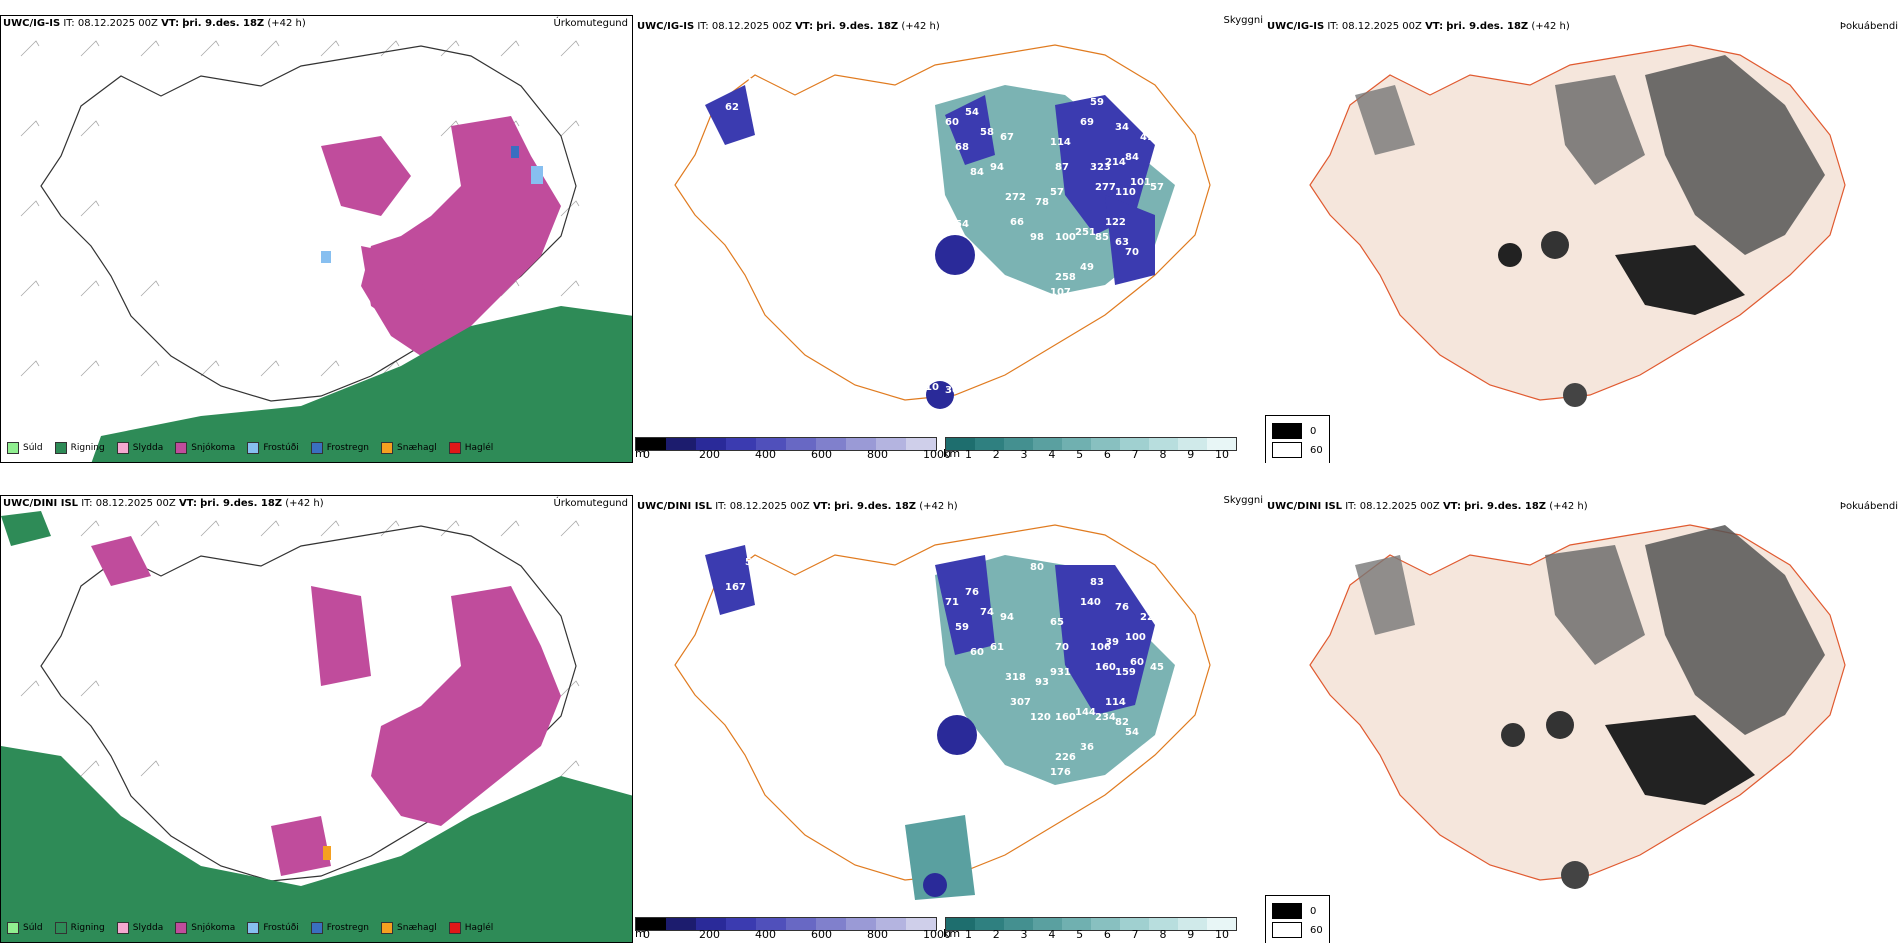 This screenshot has width=1900, height=950. What do you see at coordinates (821, 454) in the screenshot?
I see `colorbar-tick: 600` at bounding box center [821, 454].